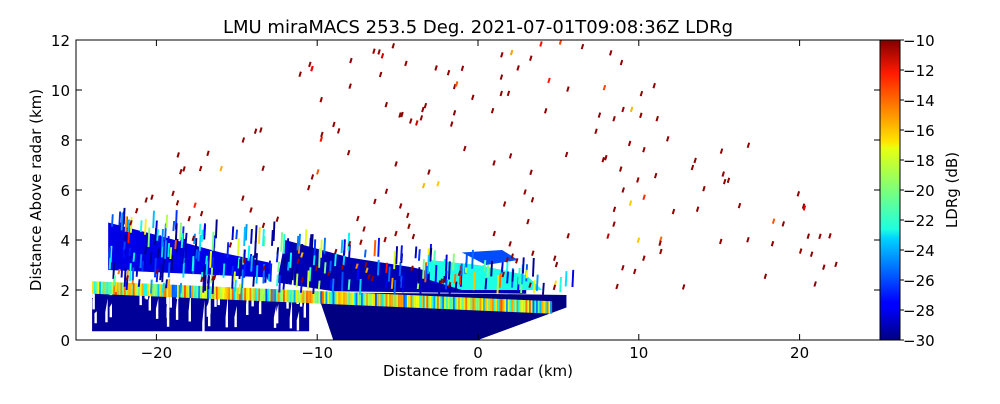 This screenshot has width=1000, height=404. Describe the element at coordinates (65, 341) in the screenshot. I see `y-tick-label: 0` at that location.